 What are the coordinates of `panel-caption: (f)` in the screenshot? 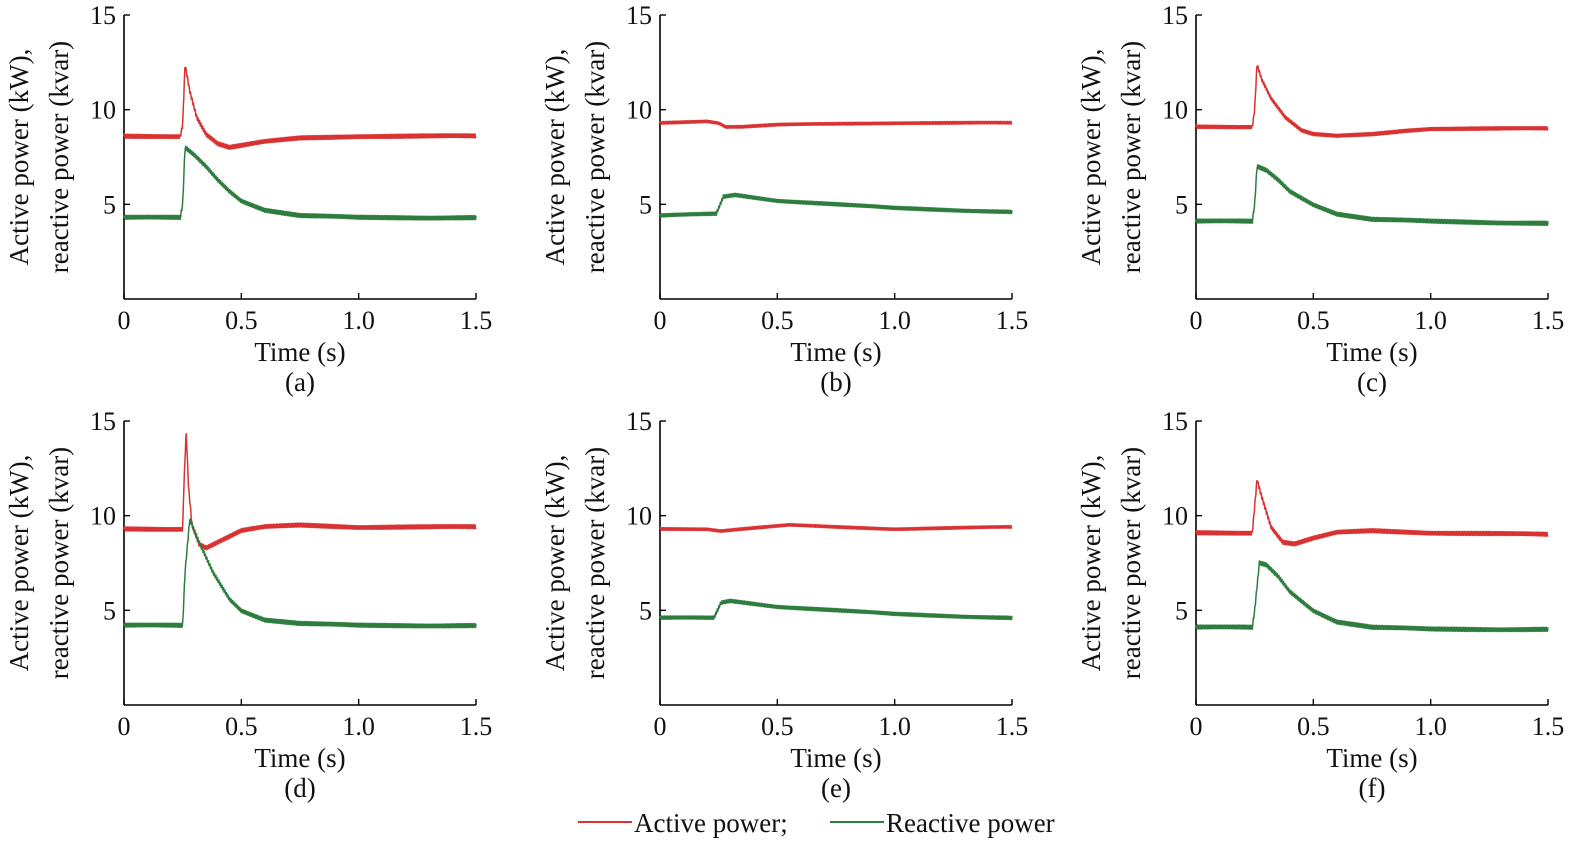 It's located at (1372, 788).